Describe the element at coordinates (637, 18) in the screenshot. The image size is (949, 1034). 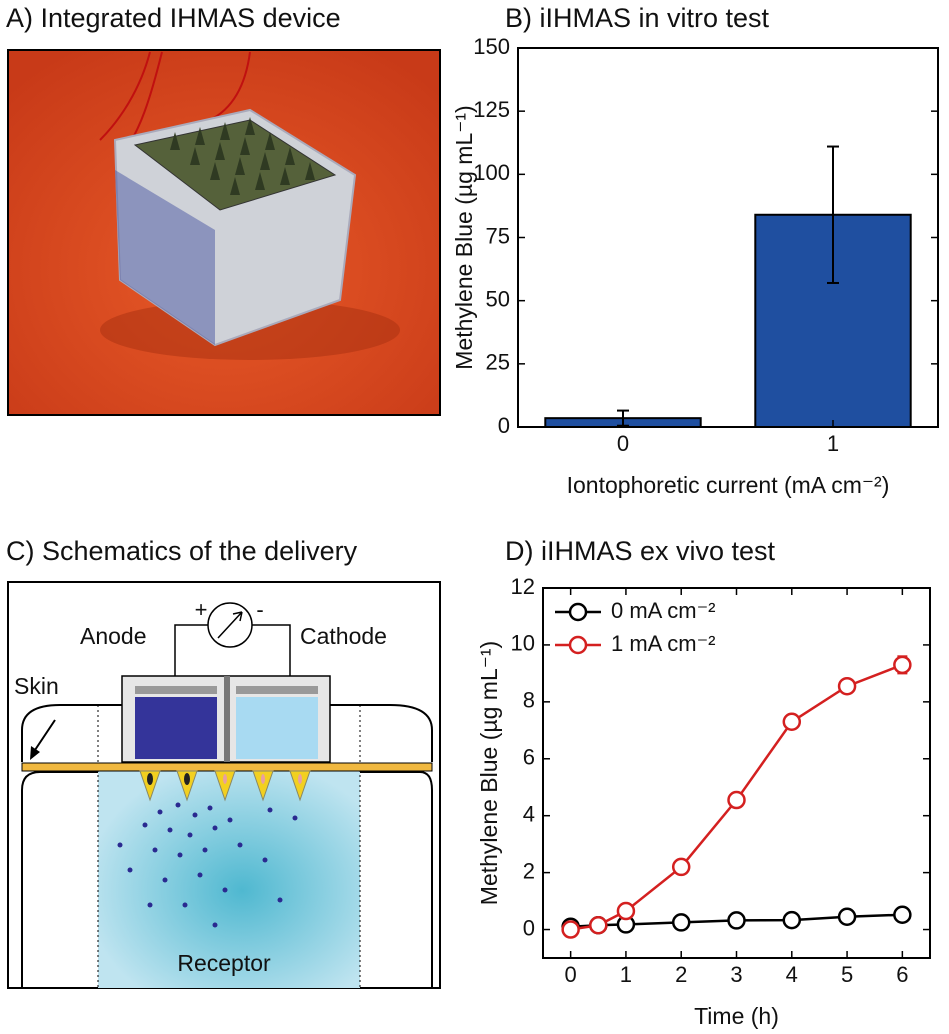
I see `chart-title: B) iIHMAS in vitro test` at that location.